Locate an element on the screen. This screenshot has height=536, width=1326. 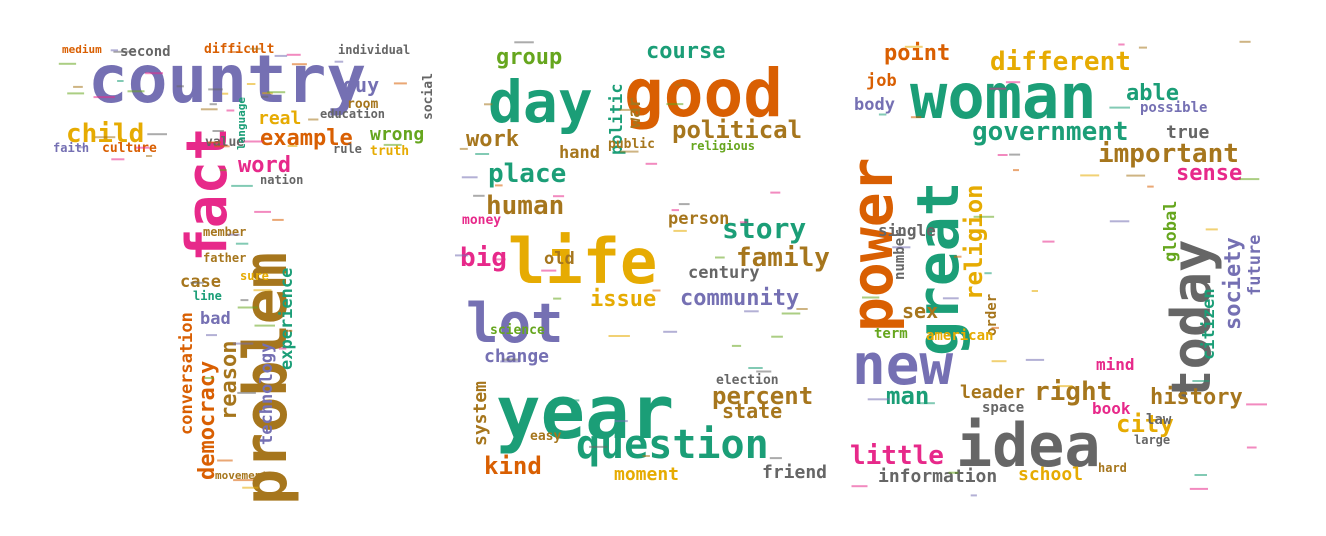
word-culture: culture is located at coordinates (129, 148).